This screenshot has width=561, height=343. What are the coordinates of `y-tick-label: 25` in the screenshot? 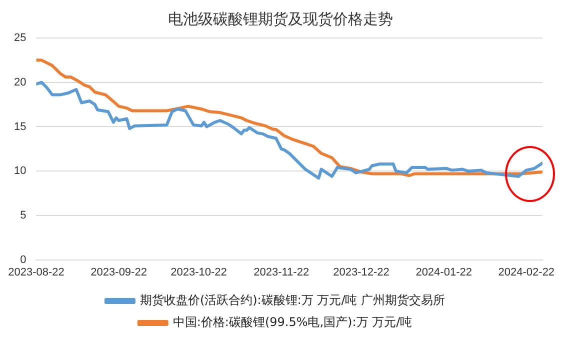 It's located at (20, 38).